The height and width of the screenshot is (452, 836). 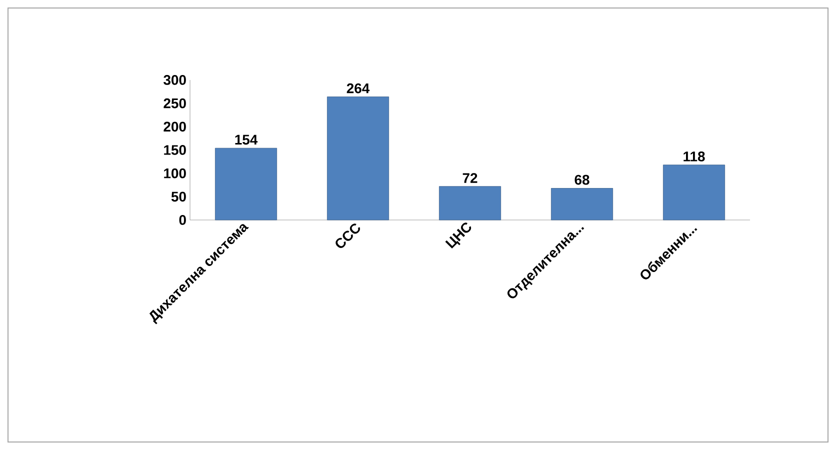 I want to click on y-tick-label: 150, so click(x=175, y=150).